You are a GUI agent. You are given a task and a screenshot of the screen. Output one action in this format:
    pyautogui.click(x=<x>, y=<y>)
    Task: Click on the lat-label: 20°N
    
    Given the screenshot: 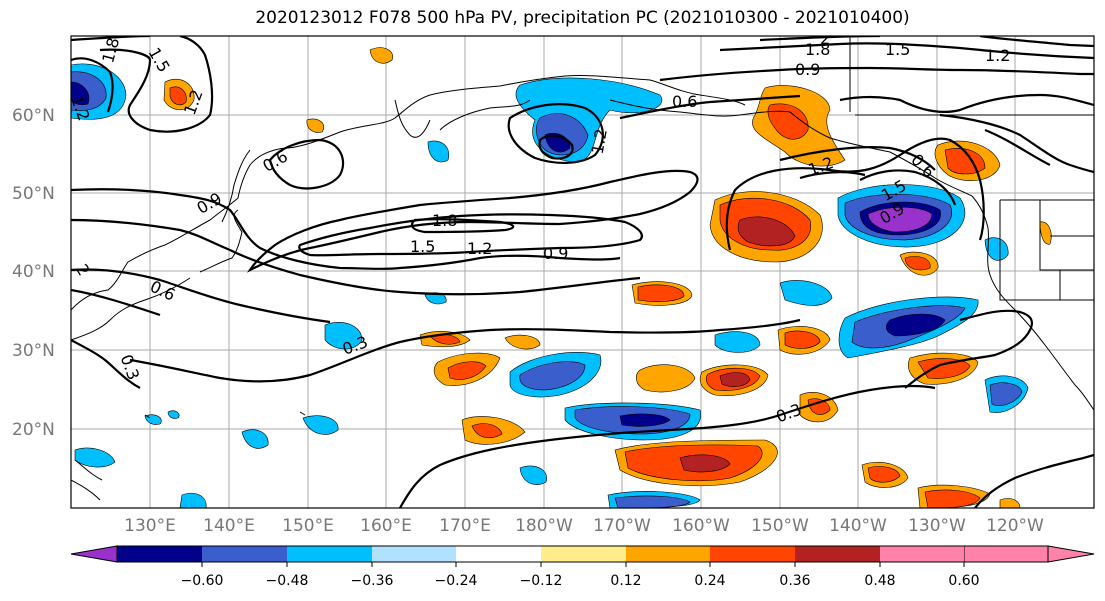 What is the action you would take?
    pyautogui.click(x=33, y=430)
    